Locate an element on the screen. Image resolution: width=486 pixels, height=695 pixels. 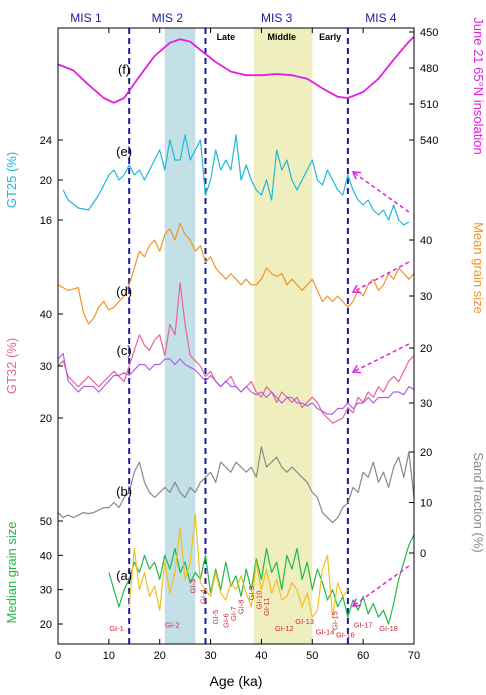
gi-label-17: GI-18 is located at coordinates (388, 628).